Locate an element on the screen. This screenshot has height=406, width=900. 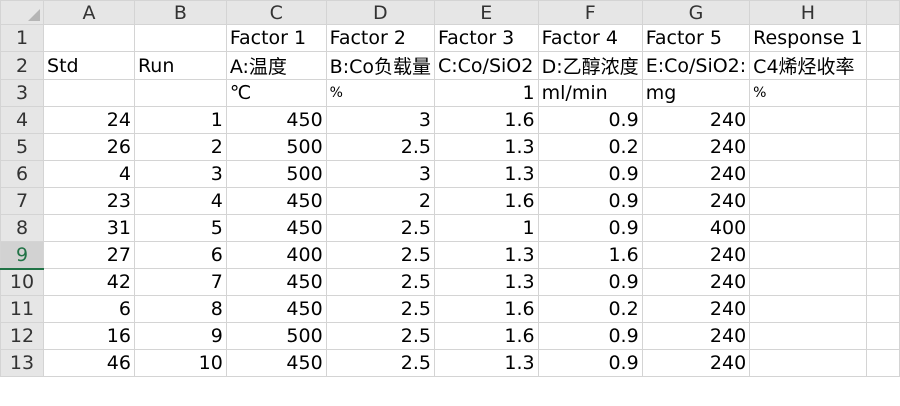
cell-f11: 0.2 is located at coordinates (590, 309).